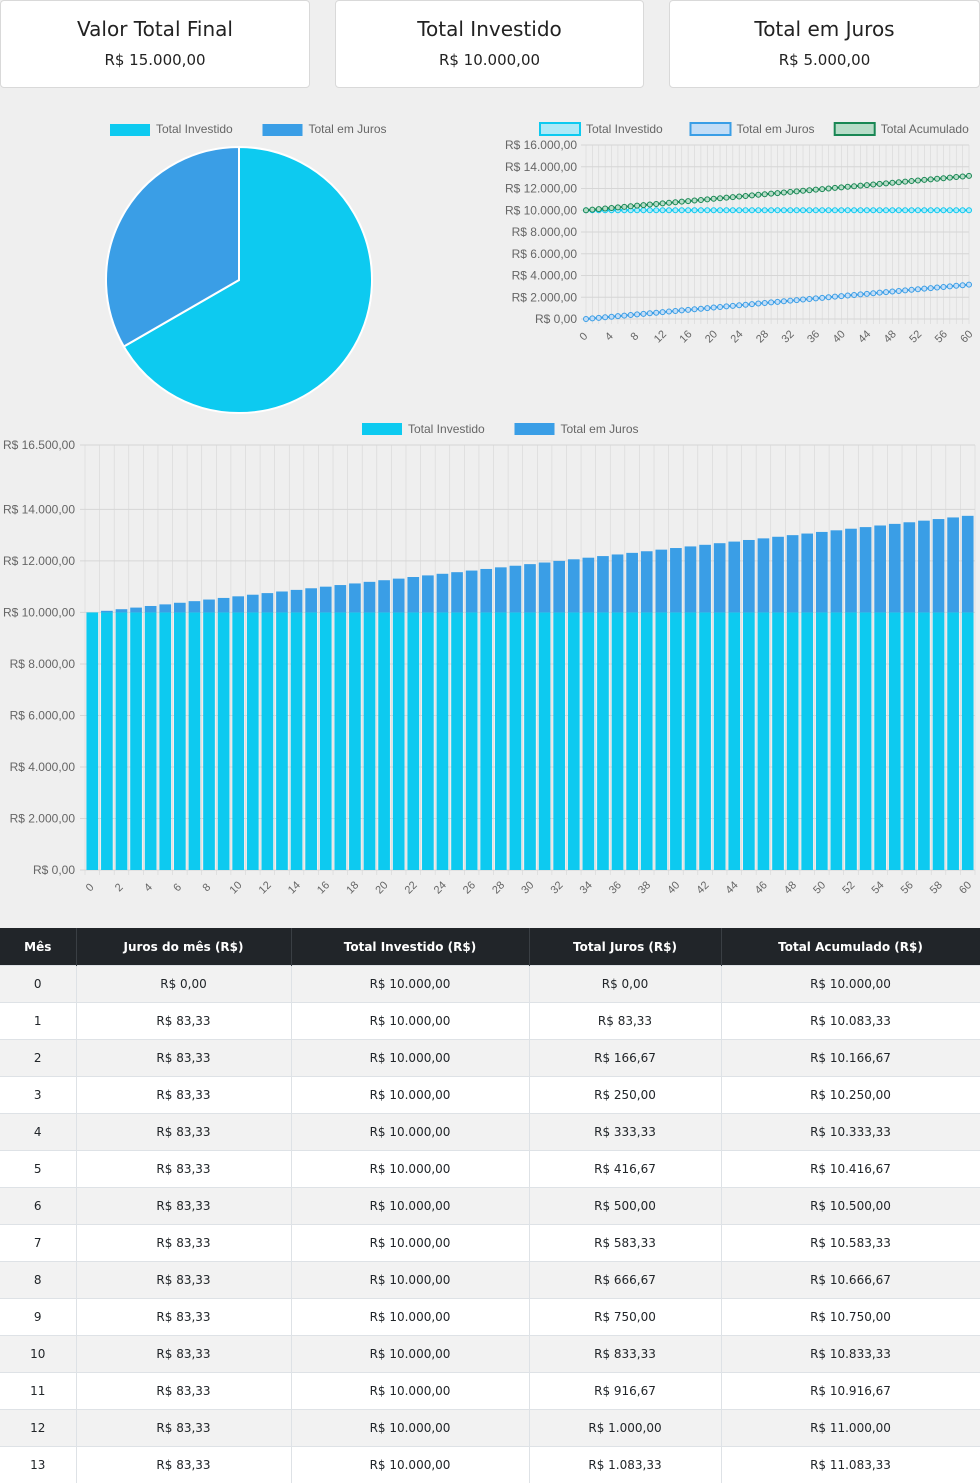 The image size is (980, 1483). What do you see at coordinates (38, 1132) in the screenshot?
I see `table-cell: 4` at bounding box center [38, 1132].